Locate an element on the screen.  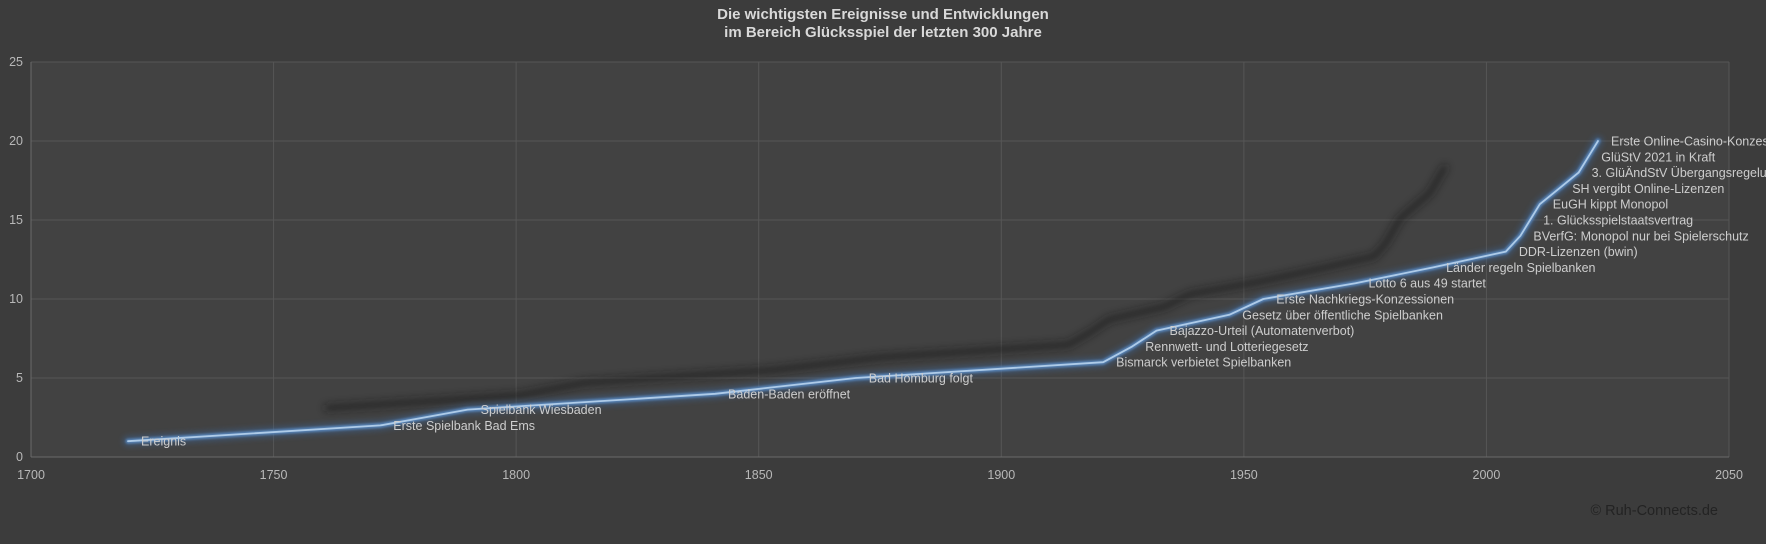
y-axis-tick-label: 25 is located at coordinates (16, 62).